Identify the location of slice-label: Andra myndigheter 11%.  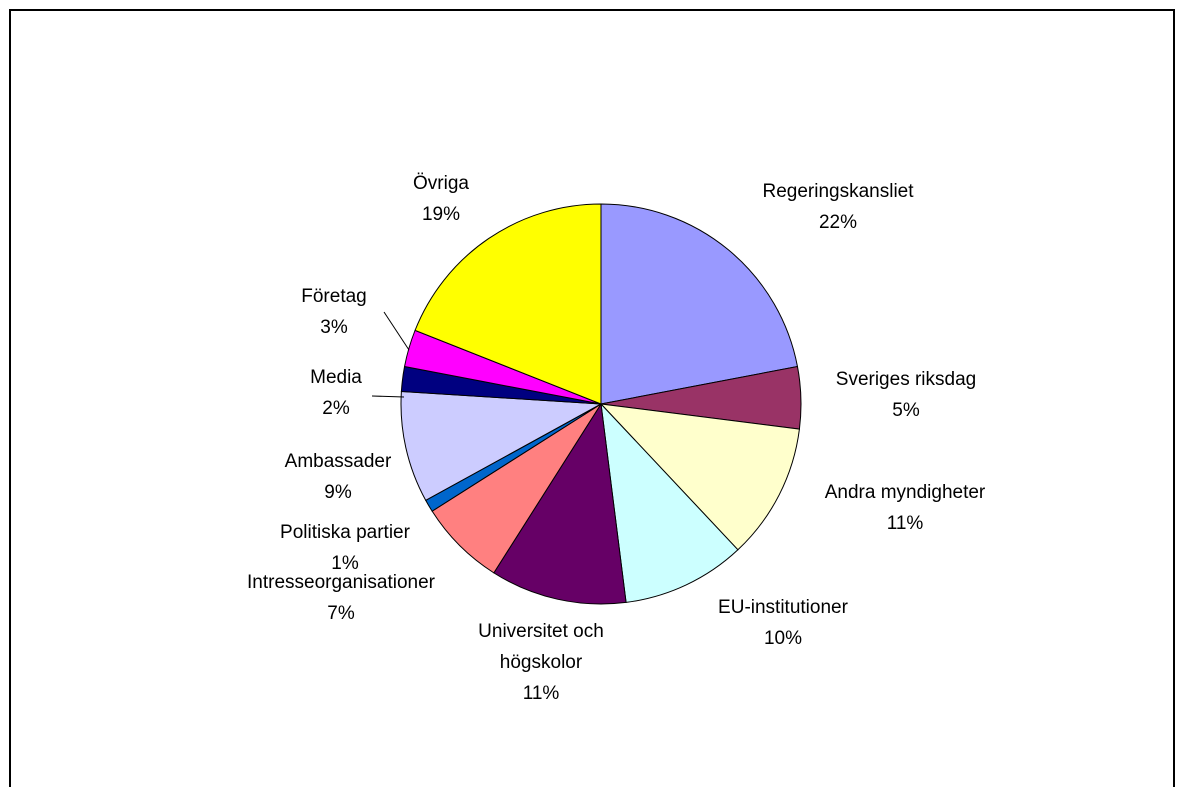
(905, 508).